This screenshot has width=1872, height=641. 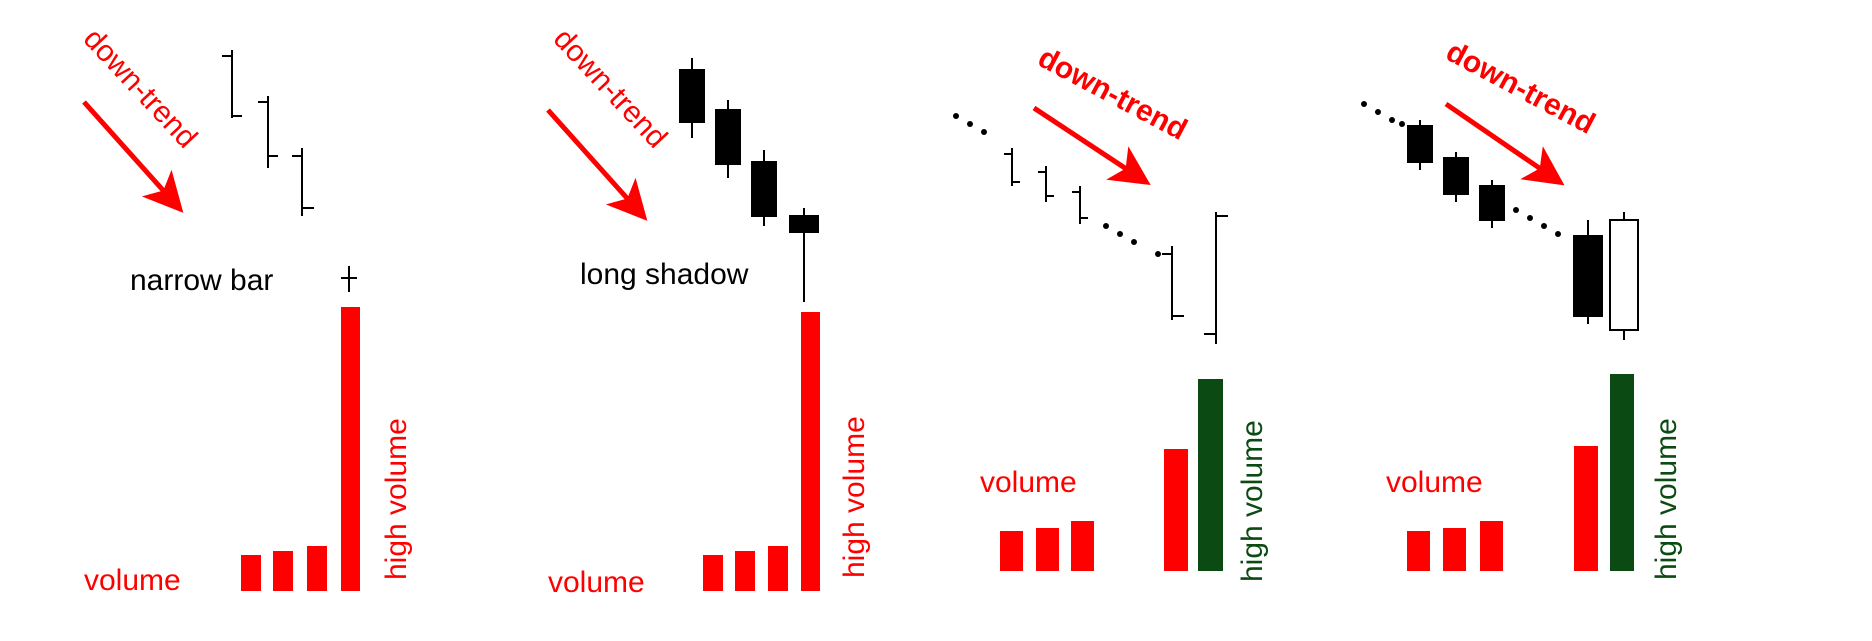 I want to click on panel-bar-climax: down-trend volume high volume, so click(x=1111, y=311).